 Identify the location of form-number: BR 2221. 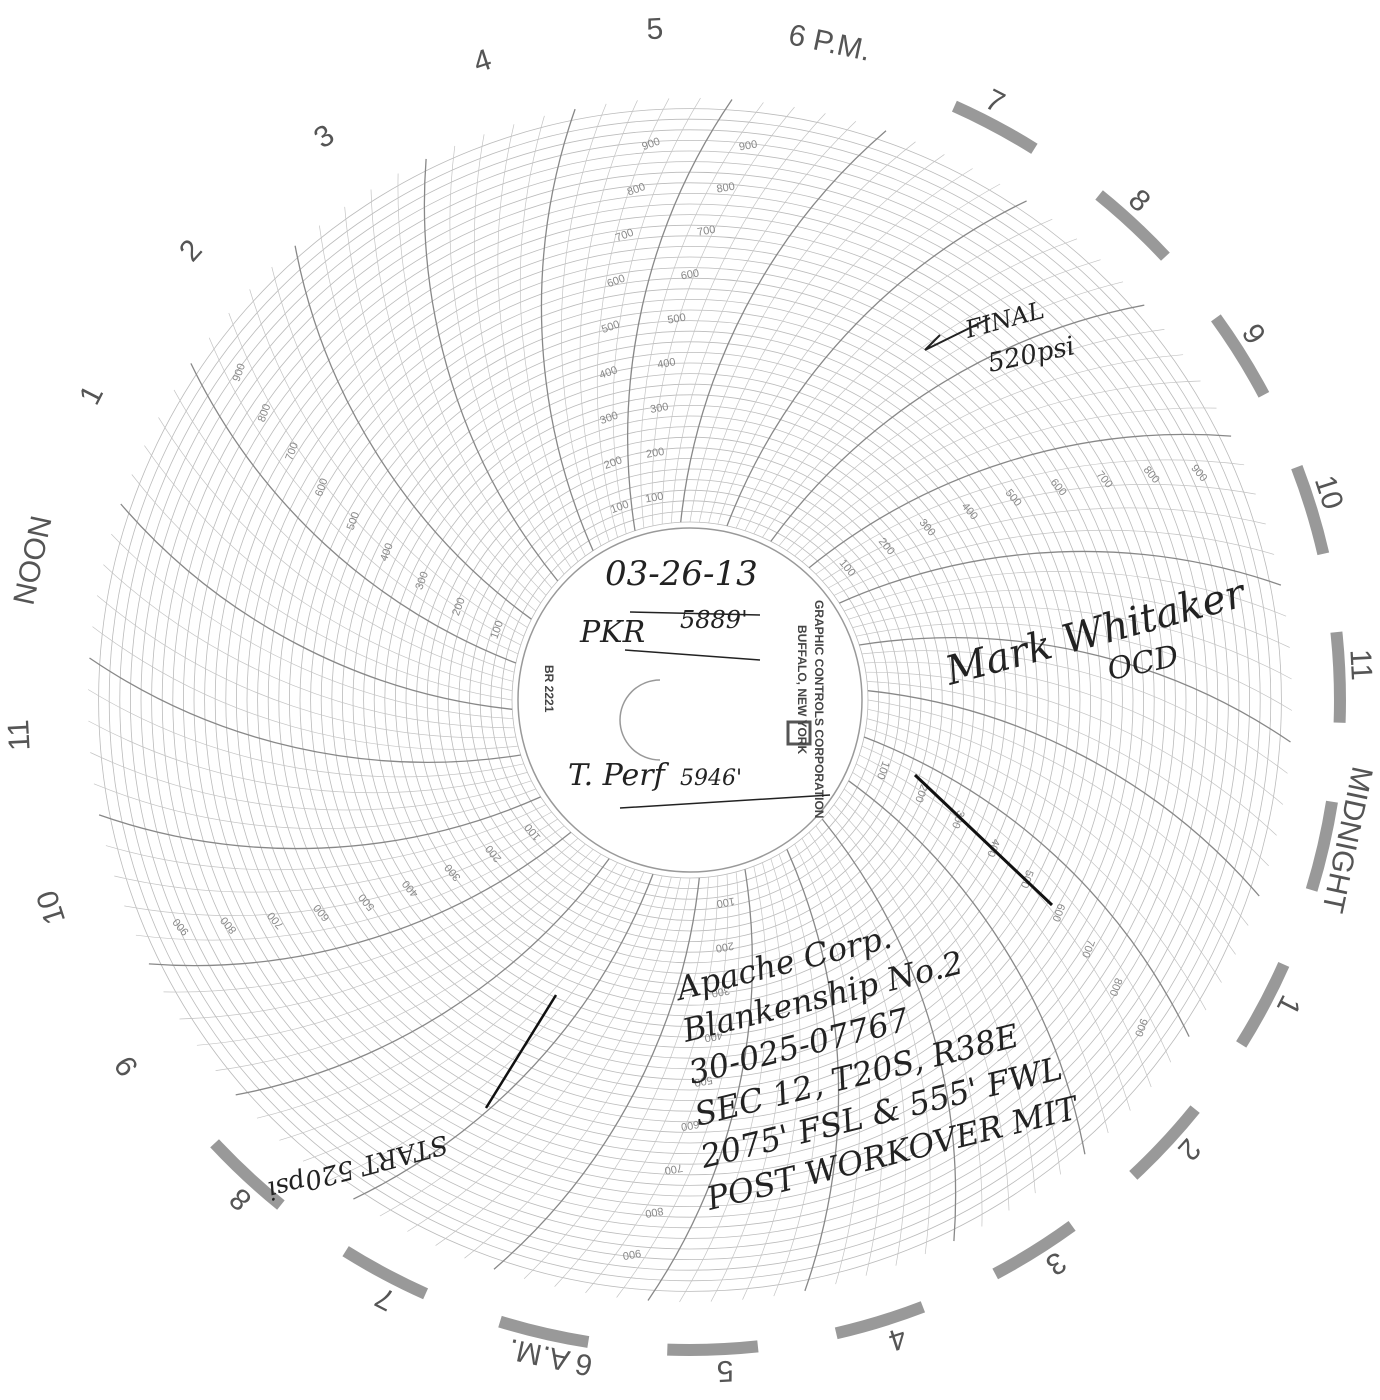
(549, 689).